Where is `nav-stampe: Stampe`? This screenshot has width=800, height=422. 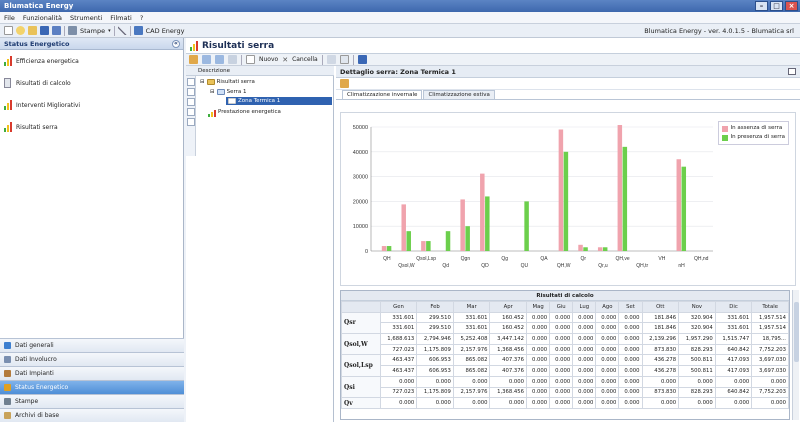 nav-stampe: Stampe is located at coordinates (92, 401).